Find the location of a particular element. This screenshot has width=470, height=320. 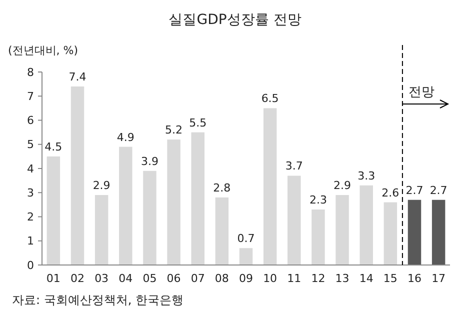

data-label: 4.9 is located at coordinates (125, 137).